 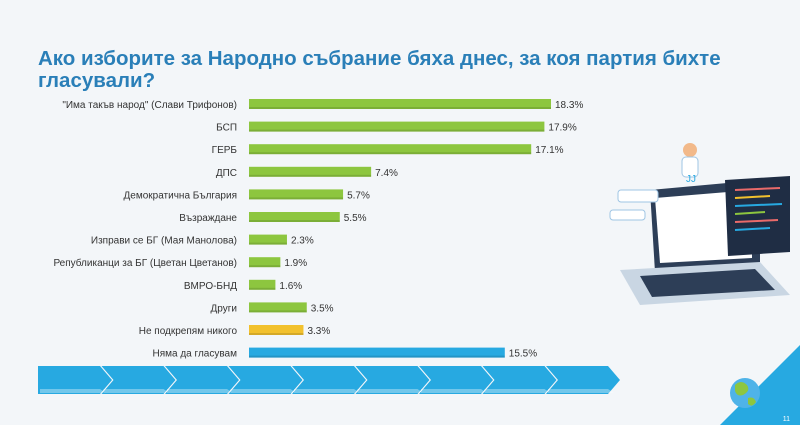 I want to click on value-label: 17.9%, so click(x=562, y=128).